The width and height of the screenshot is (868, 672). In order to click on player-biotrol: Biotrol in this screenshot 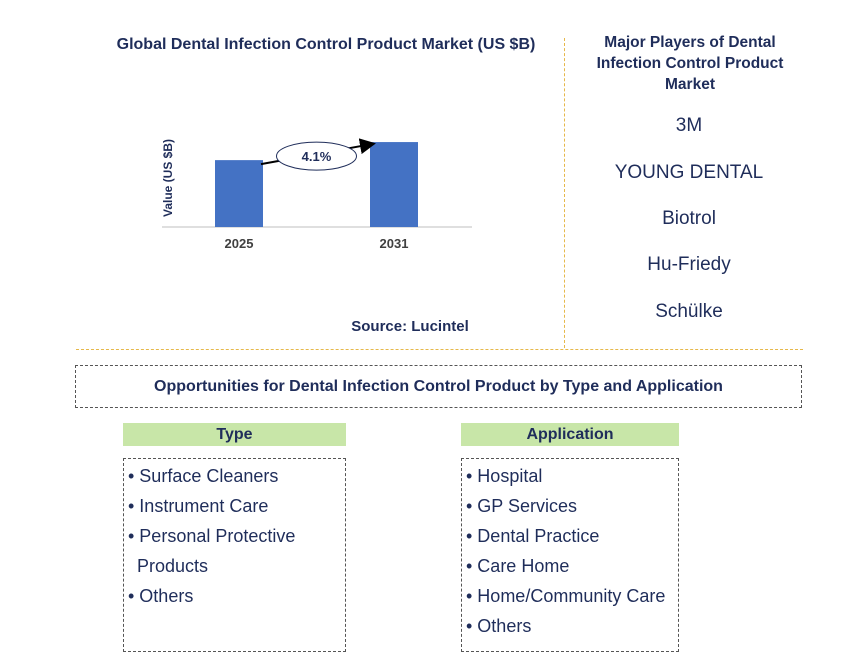, I will do `click(689, 218)`.